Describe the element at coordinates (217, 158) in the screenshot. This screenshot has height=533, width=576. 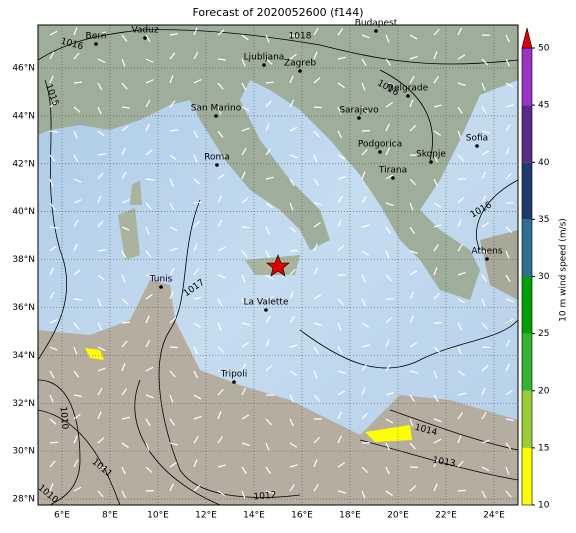
I see `city-label: Roma` at that location.